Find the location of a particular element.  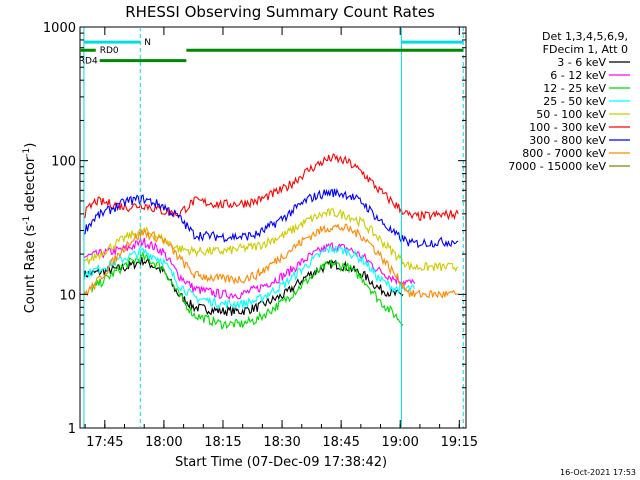

x-tick-label-4: 18:45 is located at coordinates (340, 442).